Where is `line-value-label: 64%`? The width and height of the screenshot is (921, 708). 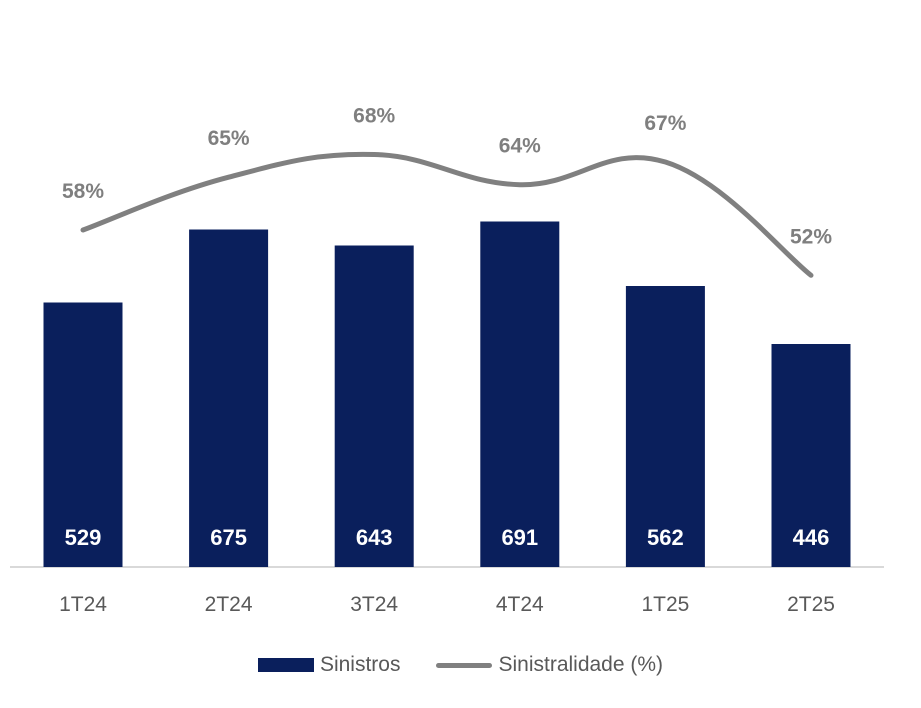
line-value-label: 64% is located at coordinates (520, 146).